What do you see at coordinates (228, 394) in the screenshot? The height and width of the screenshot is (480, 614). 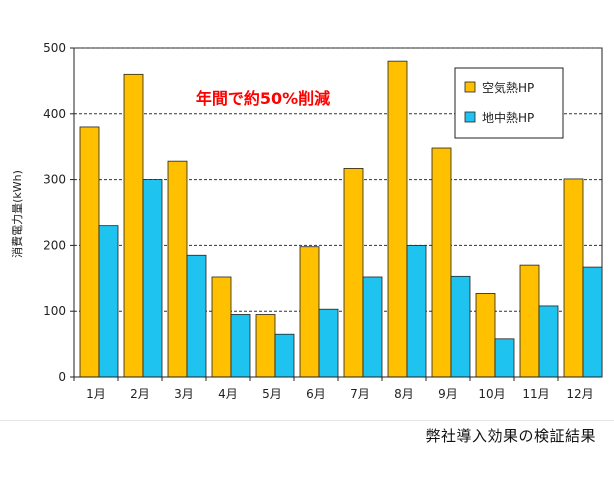 I see `x-tick-label: 4月` at bounding box center [228, 394].